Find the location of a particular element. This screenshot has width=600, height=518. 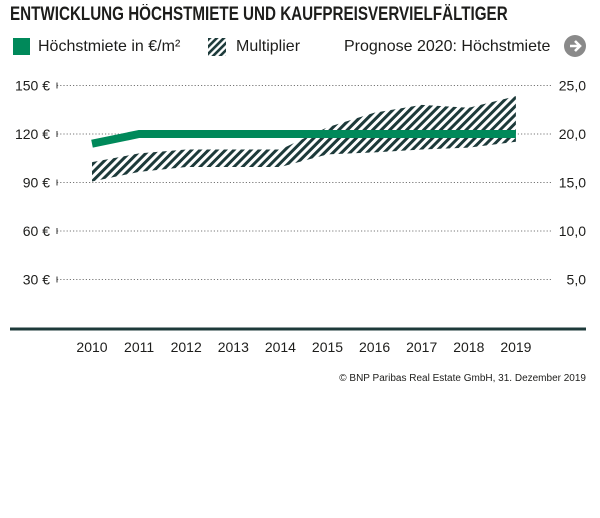

x-tick-label: 2010 is located at coordinates (91, 347).